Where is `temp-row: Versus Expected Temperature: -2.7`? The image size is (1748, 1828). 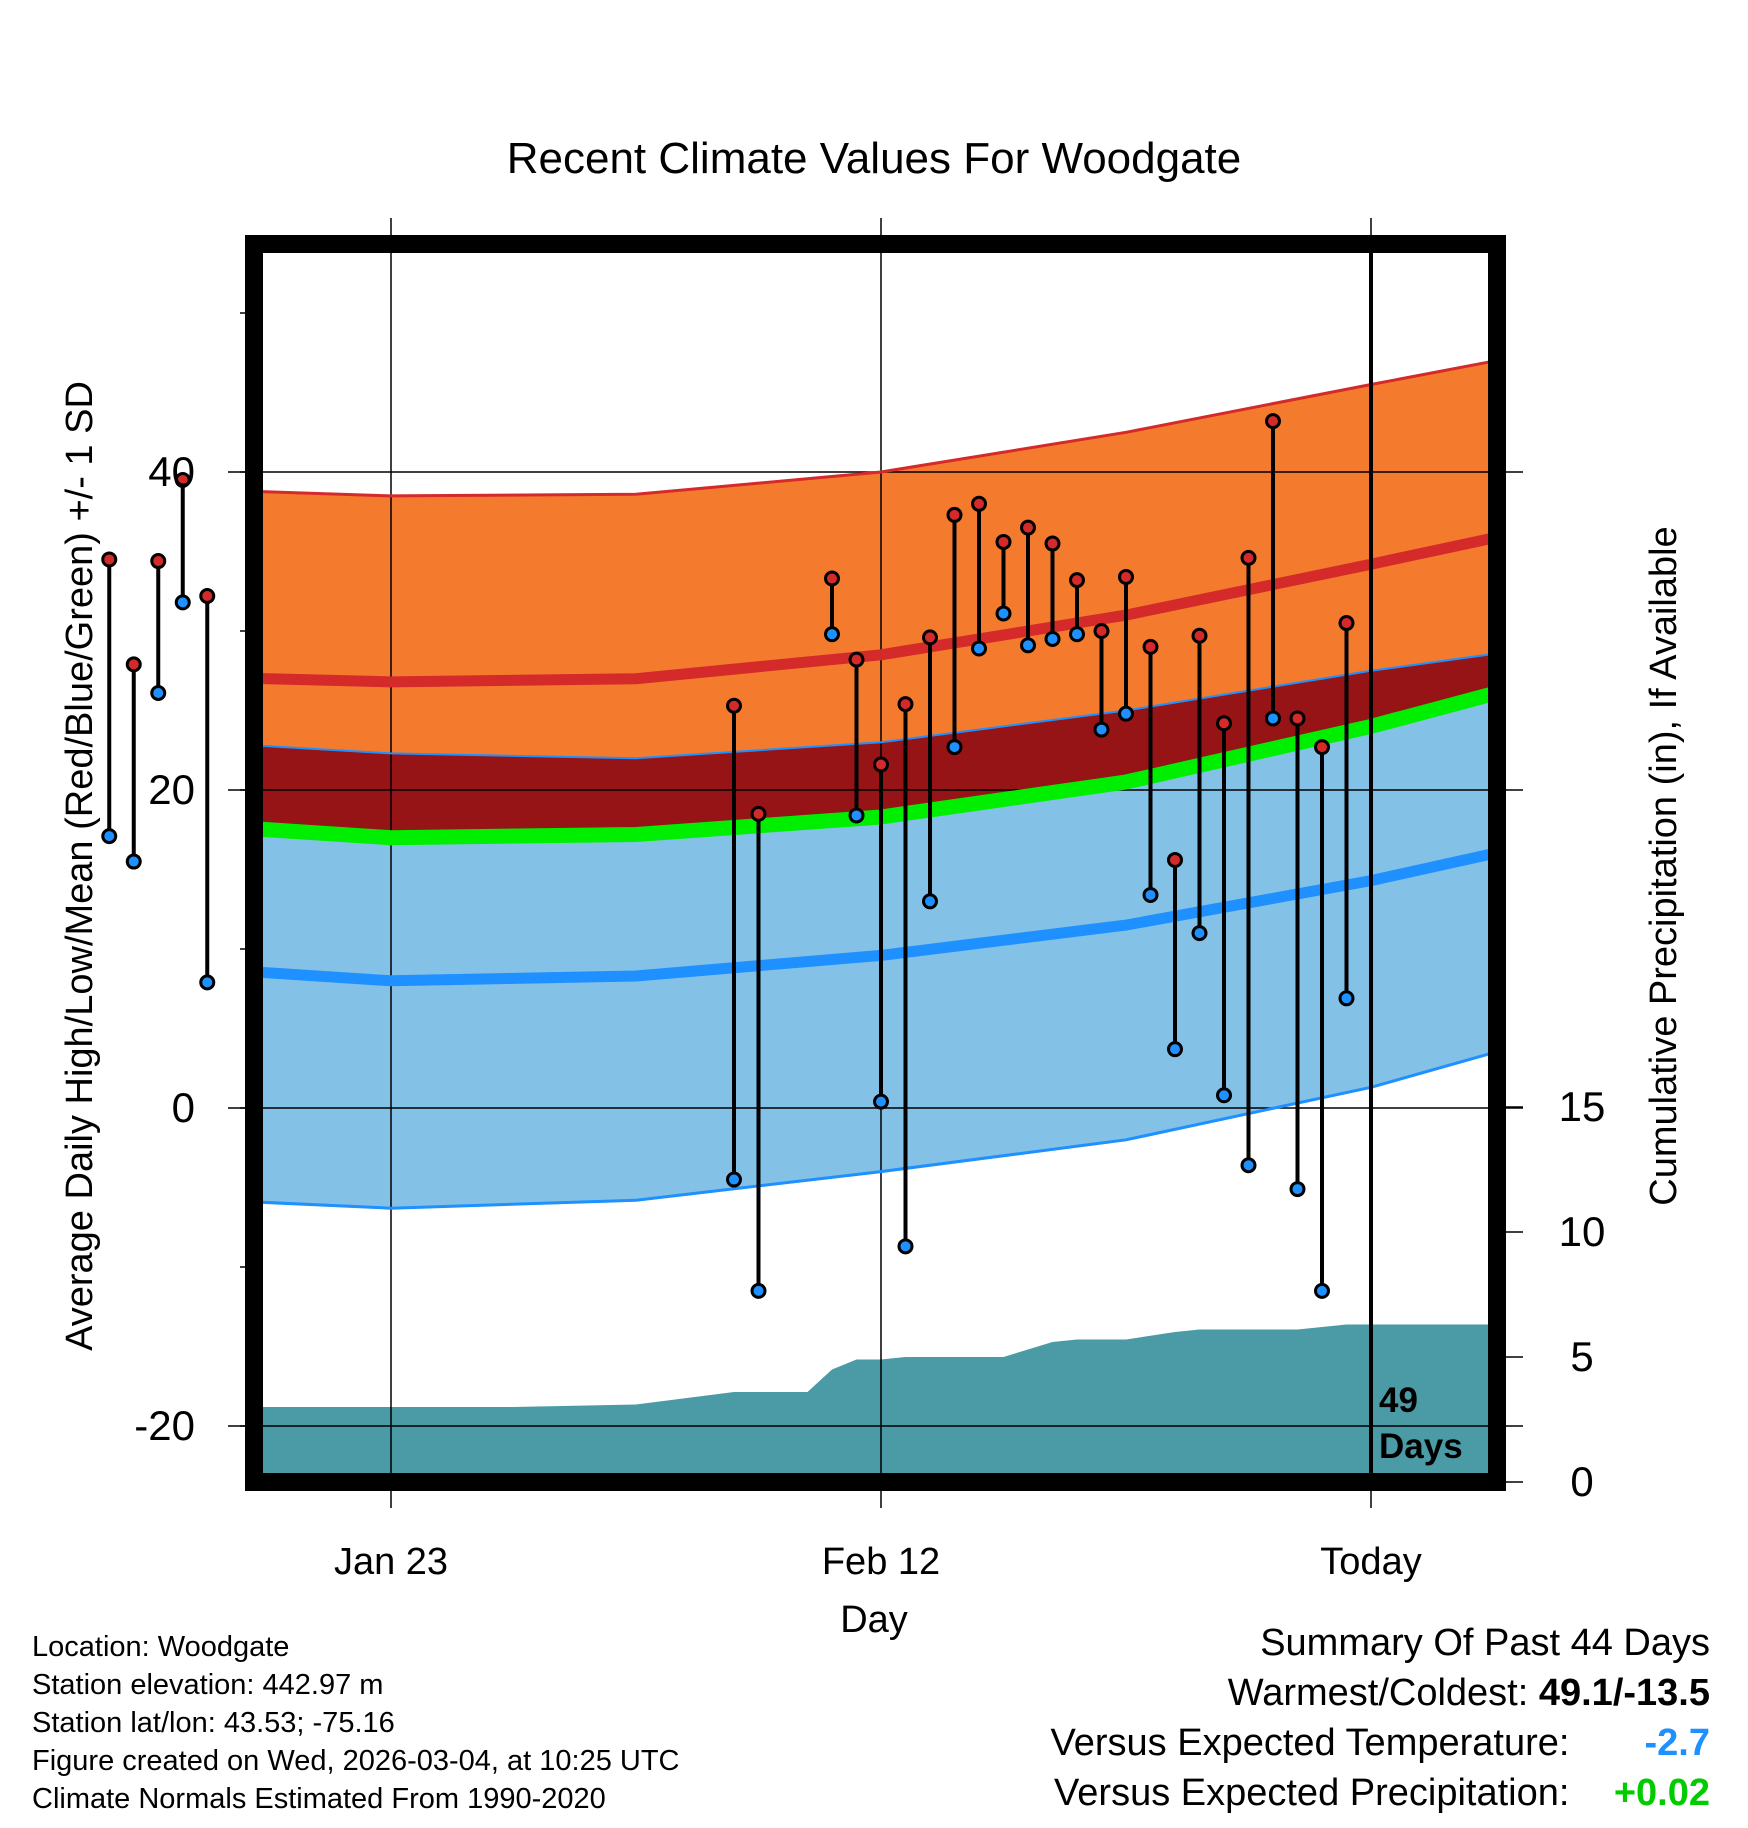
temp-row: Versus Expected Temperature: -2.7 is located at coordinates (1380, 1743).